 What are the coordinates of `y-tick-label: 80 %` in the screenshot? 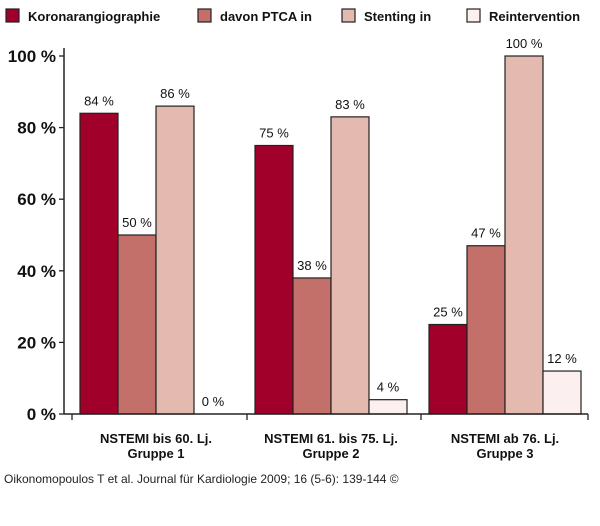 It's located at (36, 128).